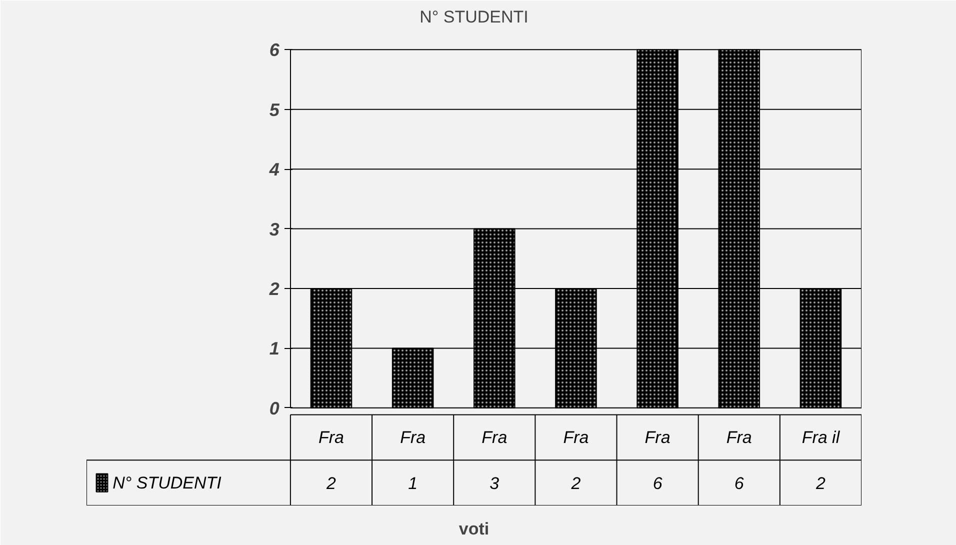 The image size is (956, 545). Describe the element at coordinates (274, 348) in the screenshot. I see `y-tick-label: 1` at that location.